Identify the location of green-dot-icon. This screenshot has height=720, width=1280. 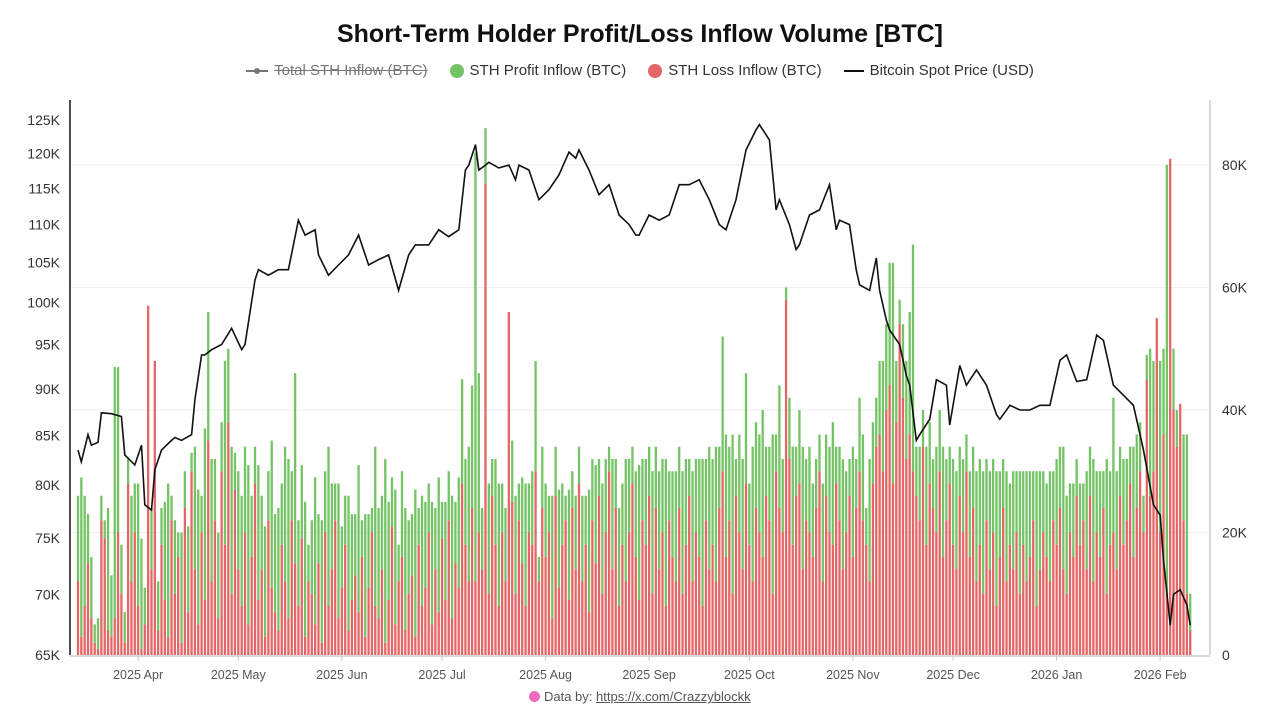
(456, 70).